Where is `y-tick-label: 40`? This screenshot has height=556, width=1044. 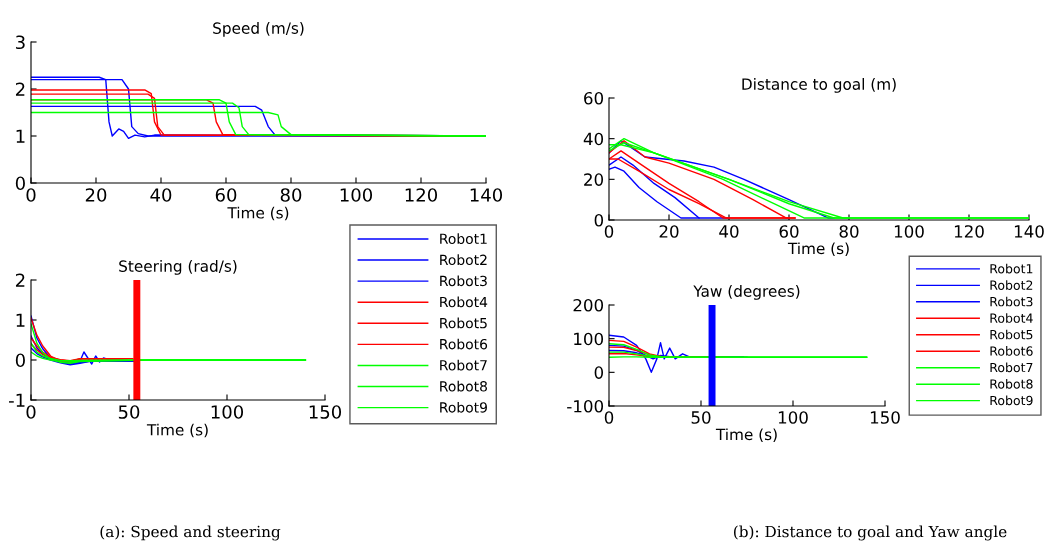
y-tick-label: 40 is located at coordinates (593, 139).